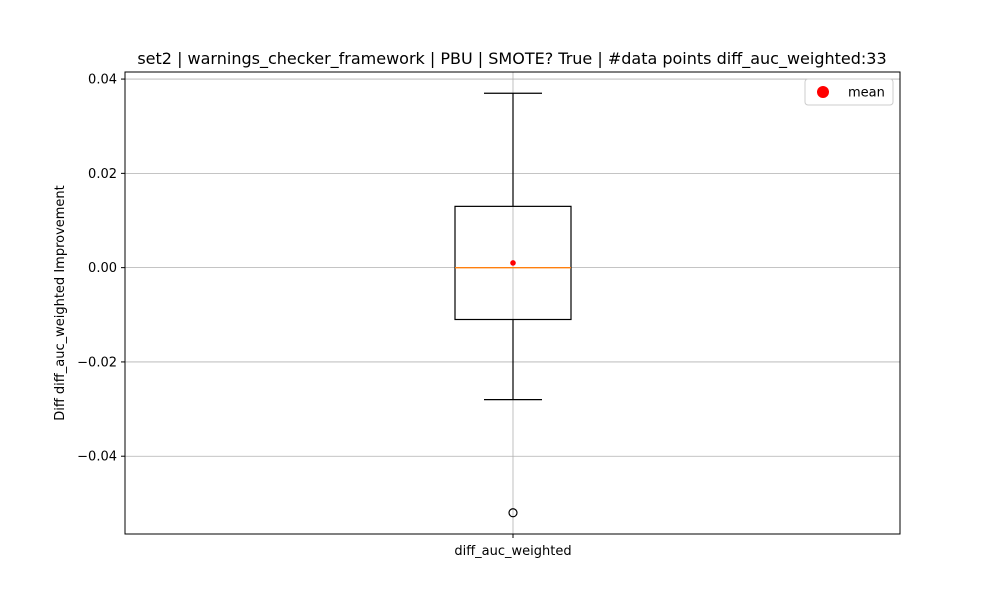  I want to click on mean-marker, so click(513, 263).